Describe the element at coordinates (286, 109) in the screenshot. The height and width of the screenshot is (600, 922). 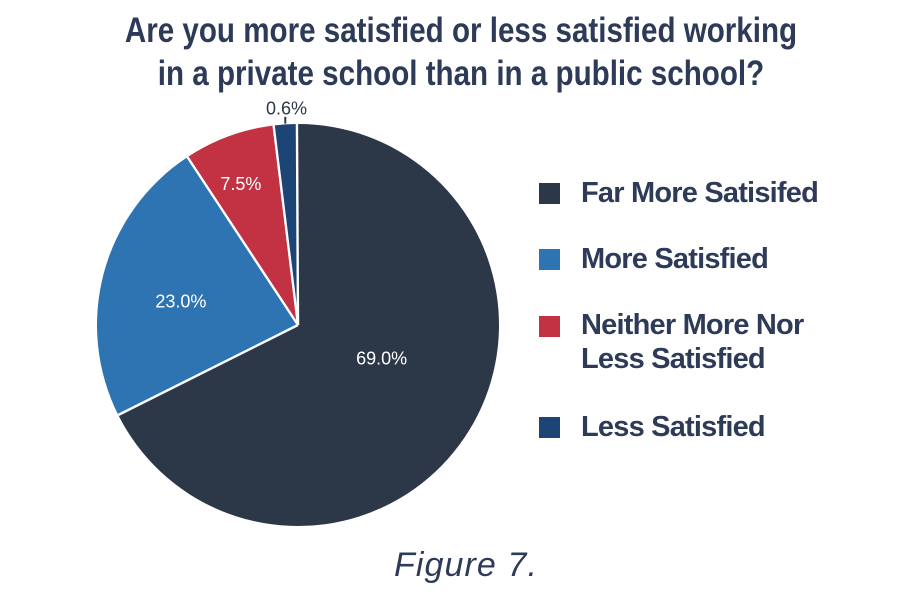
I see `svg-text: 0.6%` at that location.